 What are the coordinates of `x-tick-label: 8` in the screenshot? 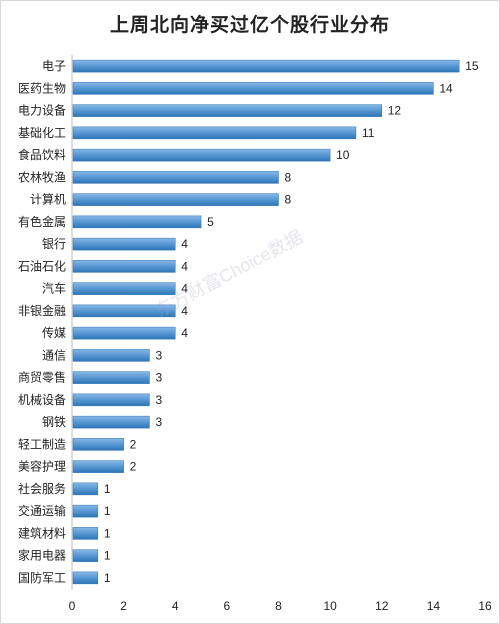 It's located at (278, 606).